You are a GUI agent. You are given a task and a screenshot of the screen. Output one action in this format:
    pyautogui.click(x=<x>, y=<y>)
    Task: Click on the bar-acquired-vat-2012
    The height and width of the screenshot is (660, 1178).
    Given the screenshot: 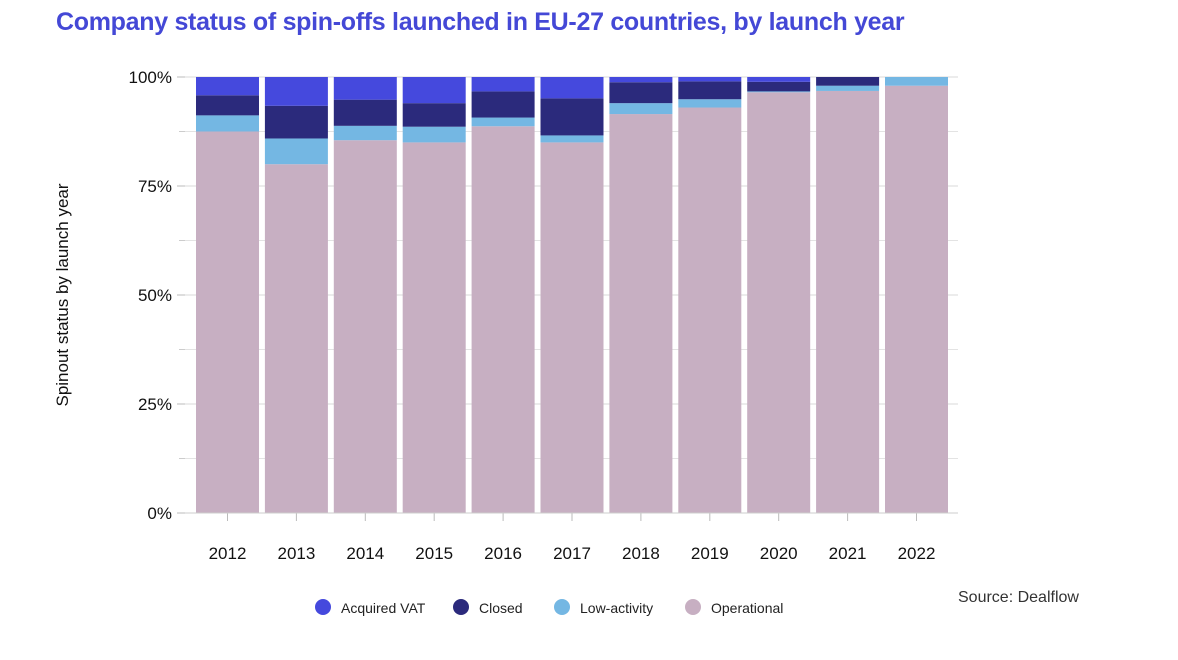 What is the action you would take?
    pyautogui.click(x=227, y=86)
    